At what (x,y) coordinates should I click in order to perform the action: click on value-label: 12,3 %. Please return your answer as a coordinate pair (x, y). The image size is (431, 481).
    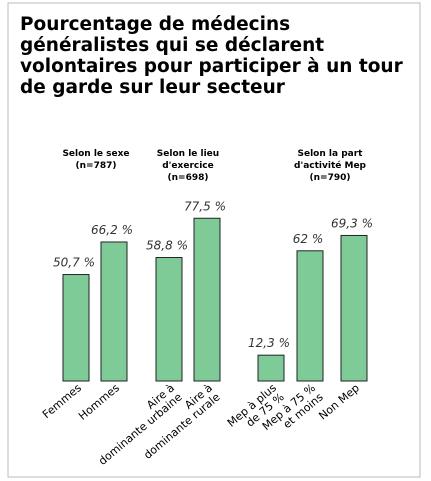
    Looking at the image, I should click on (269, 343).